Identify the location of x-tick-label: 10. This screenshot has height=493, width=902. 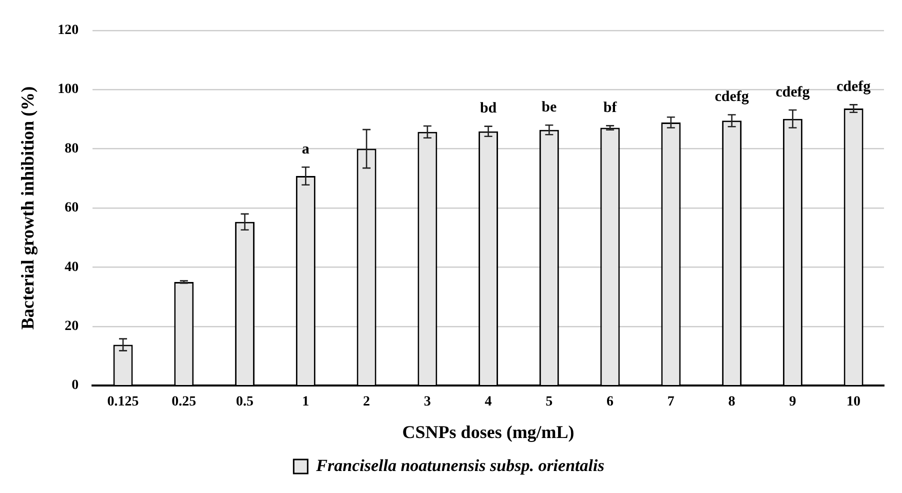
(853, 402).